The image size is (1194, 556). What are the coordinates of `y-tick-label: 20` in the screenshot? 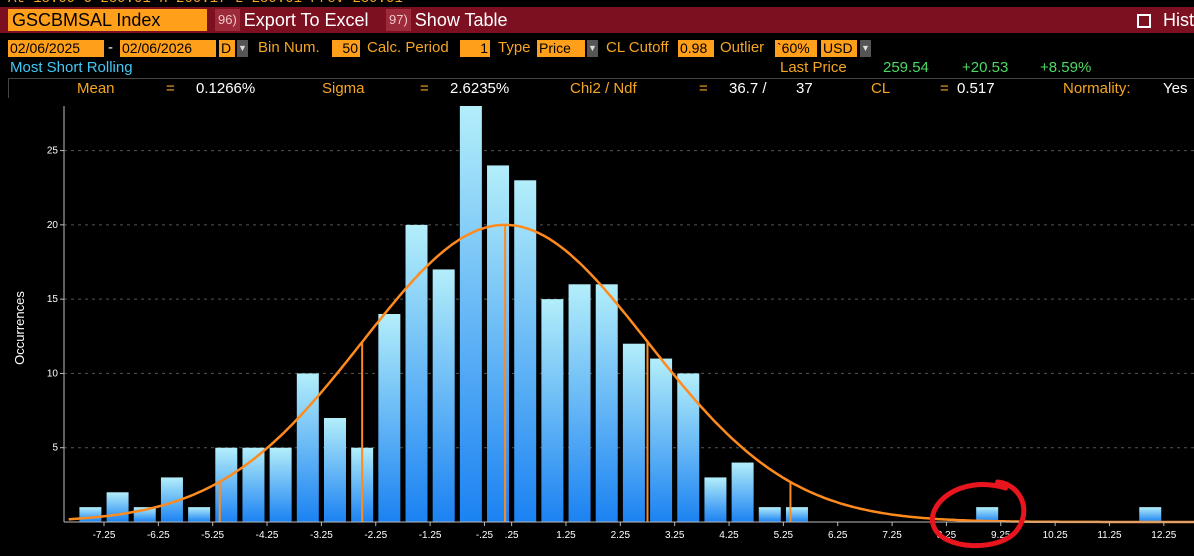 It's located at (53, 225).